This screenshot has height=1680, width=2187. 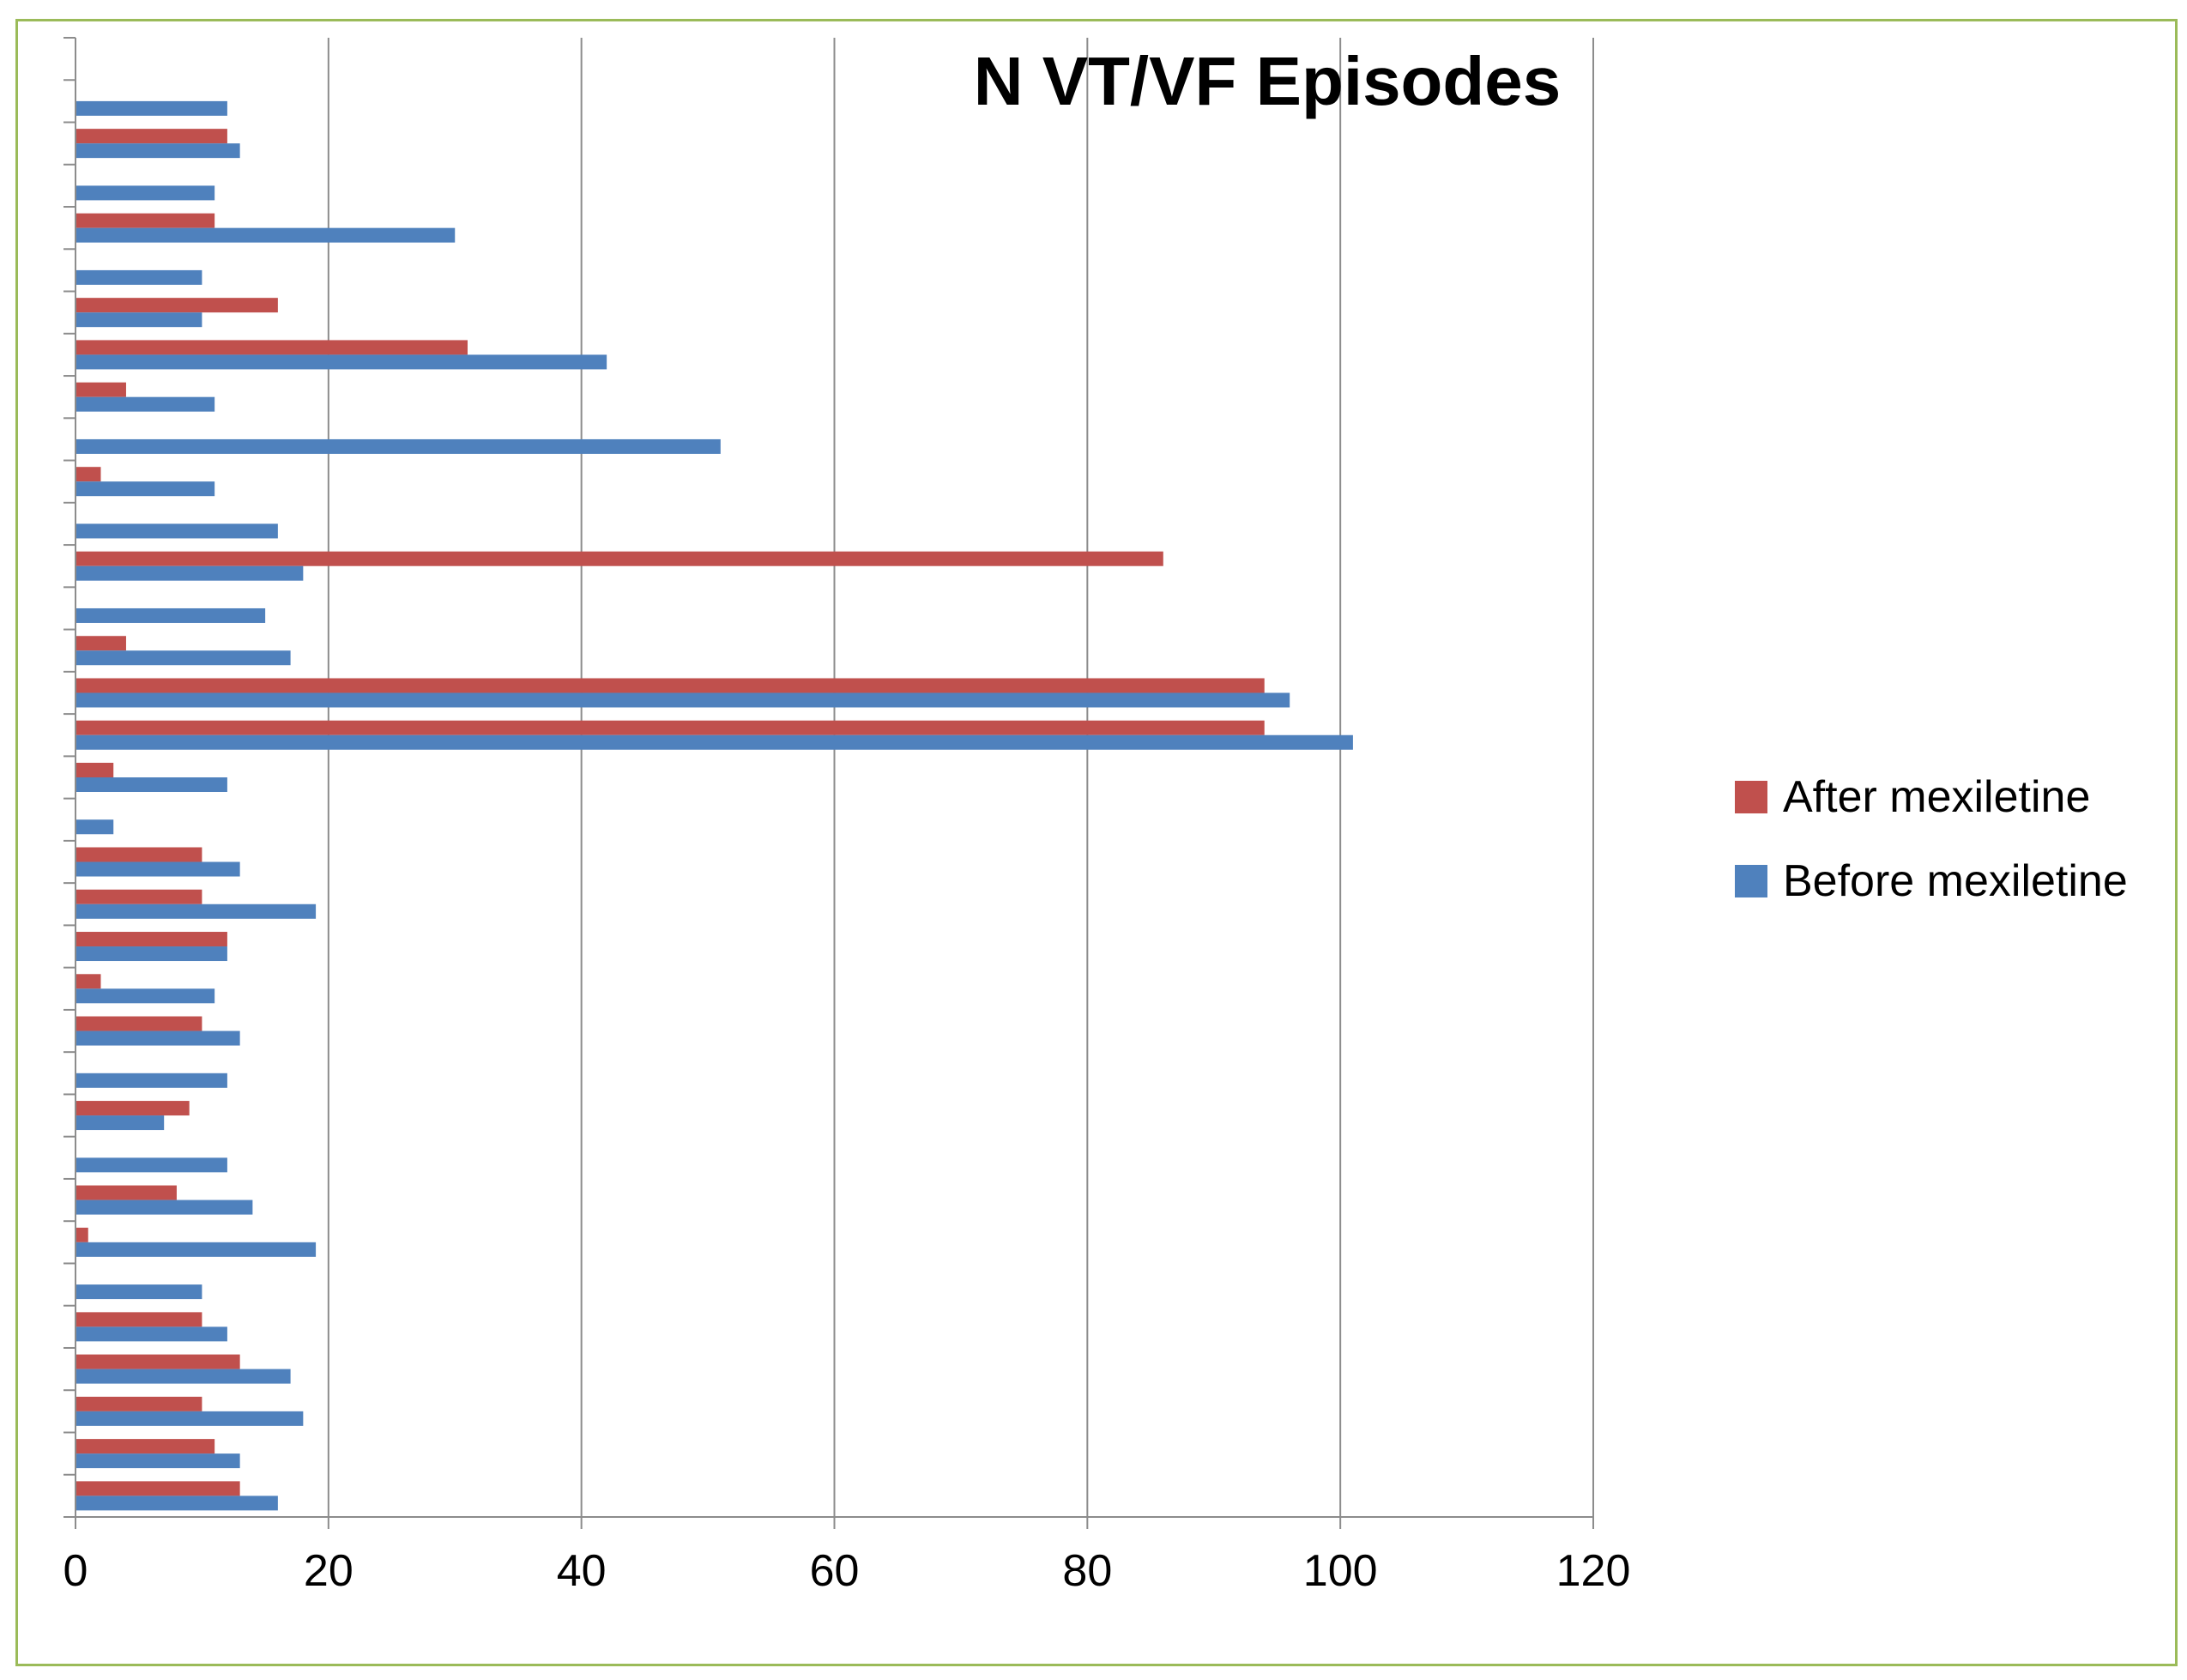 I want to click on x-tick-label: 80, so click(x=1087, y=1571).